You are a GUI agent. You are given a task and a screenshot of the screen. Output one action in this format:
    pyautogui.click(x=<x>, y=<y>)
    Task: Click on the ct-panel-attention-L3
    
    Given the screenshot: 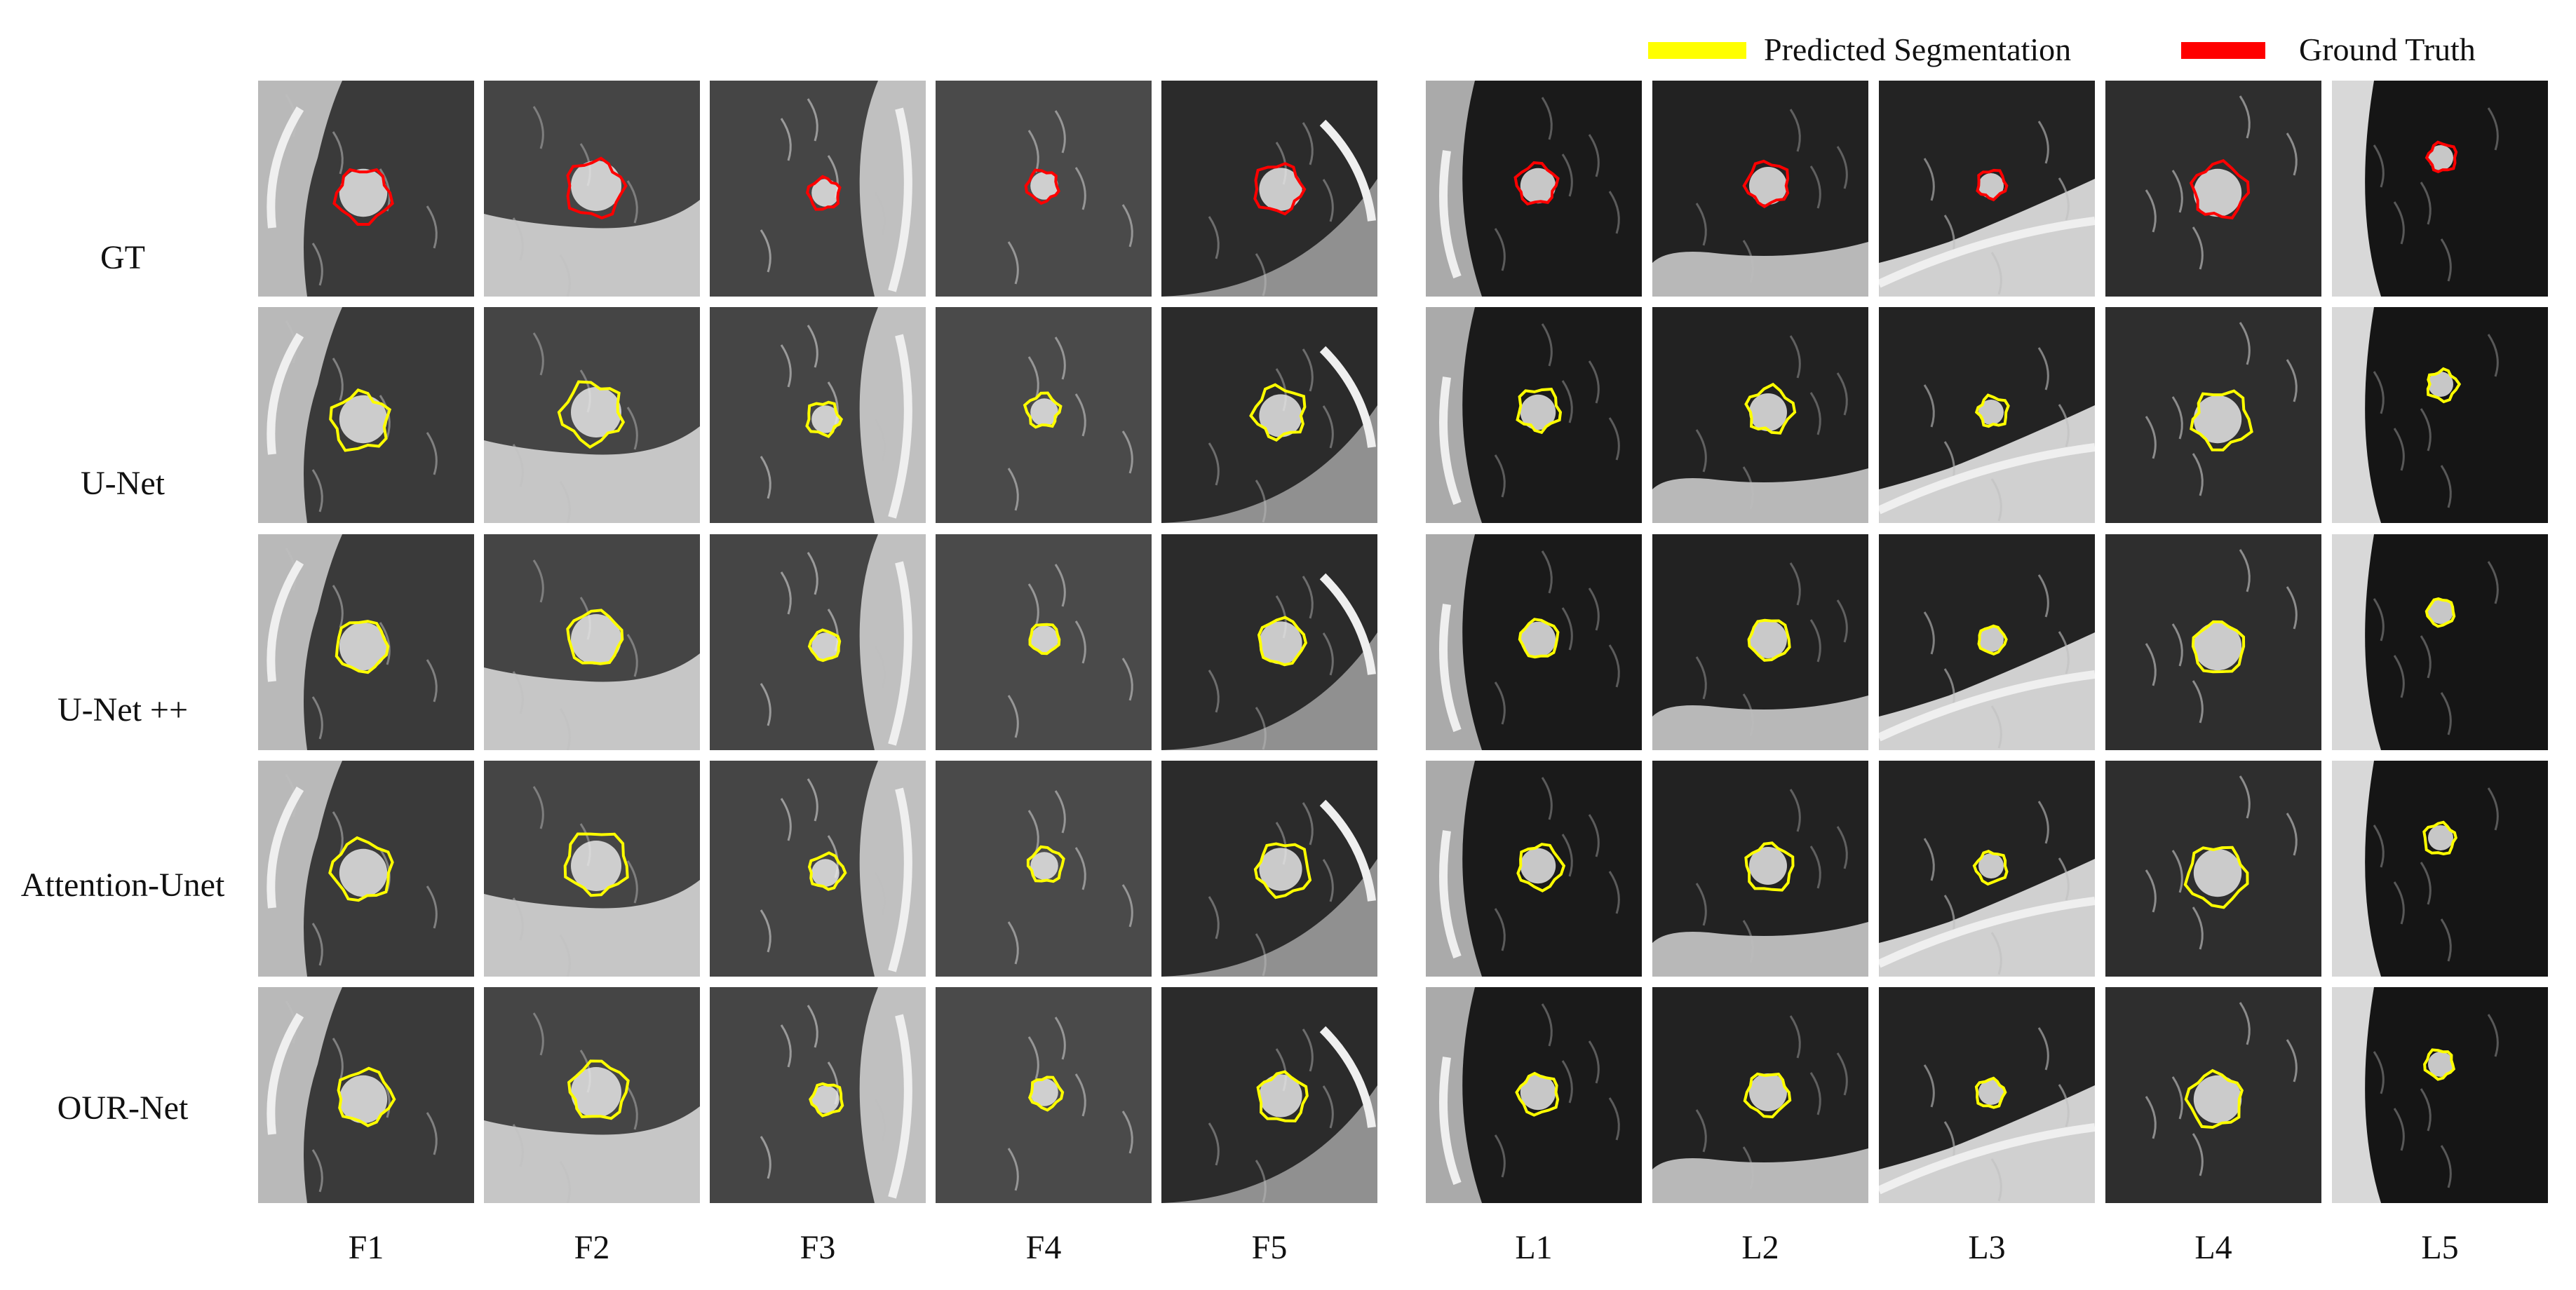 What is the action you would take?
    pyautogui.click(x=1987, y=869)
    